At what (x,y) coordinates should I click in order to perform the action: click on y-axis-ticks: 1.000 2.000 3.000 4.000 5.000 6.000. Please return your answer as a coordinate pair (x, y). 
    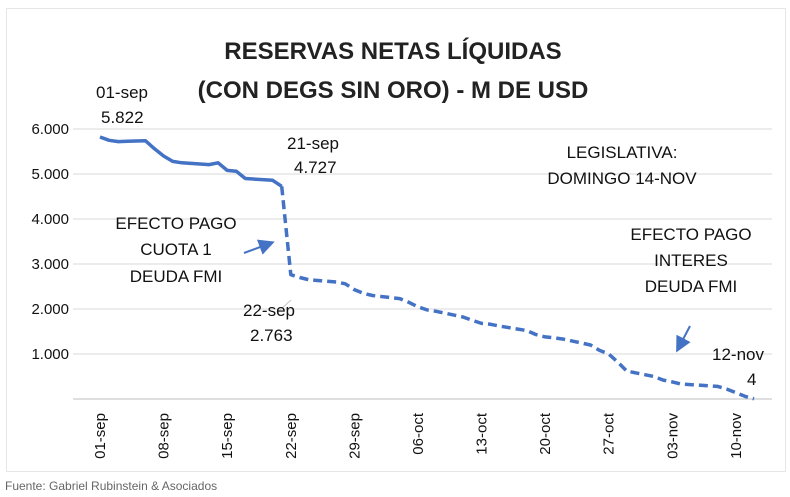
    Looking at the image, I should click on (50, 242).